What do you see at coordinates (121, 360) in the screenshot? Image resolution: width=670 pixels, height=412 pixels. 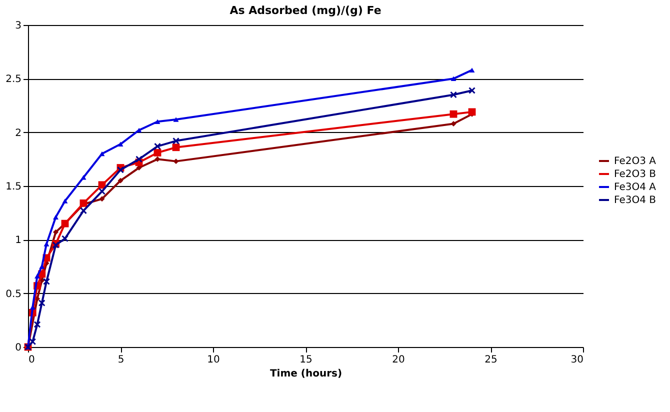 I see `x-tick-label: 5` at bounding box center [121, 360].